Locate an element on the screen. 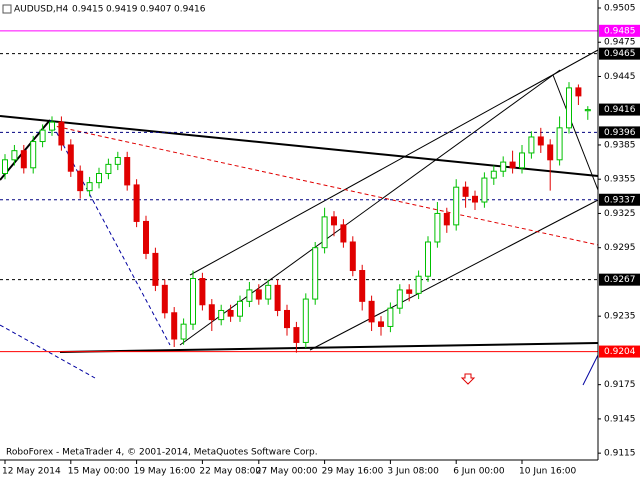  y-tick-label: 0.9295 is located at coordinates (620, 248).